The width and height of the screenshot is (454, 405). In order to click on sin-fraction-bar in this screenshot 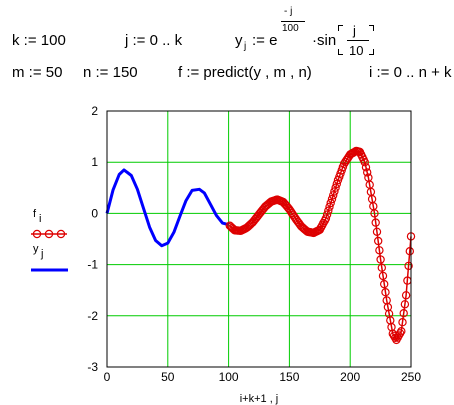, I will do `click(358, 40)`.